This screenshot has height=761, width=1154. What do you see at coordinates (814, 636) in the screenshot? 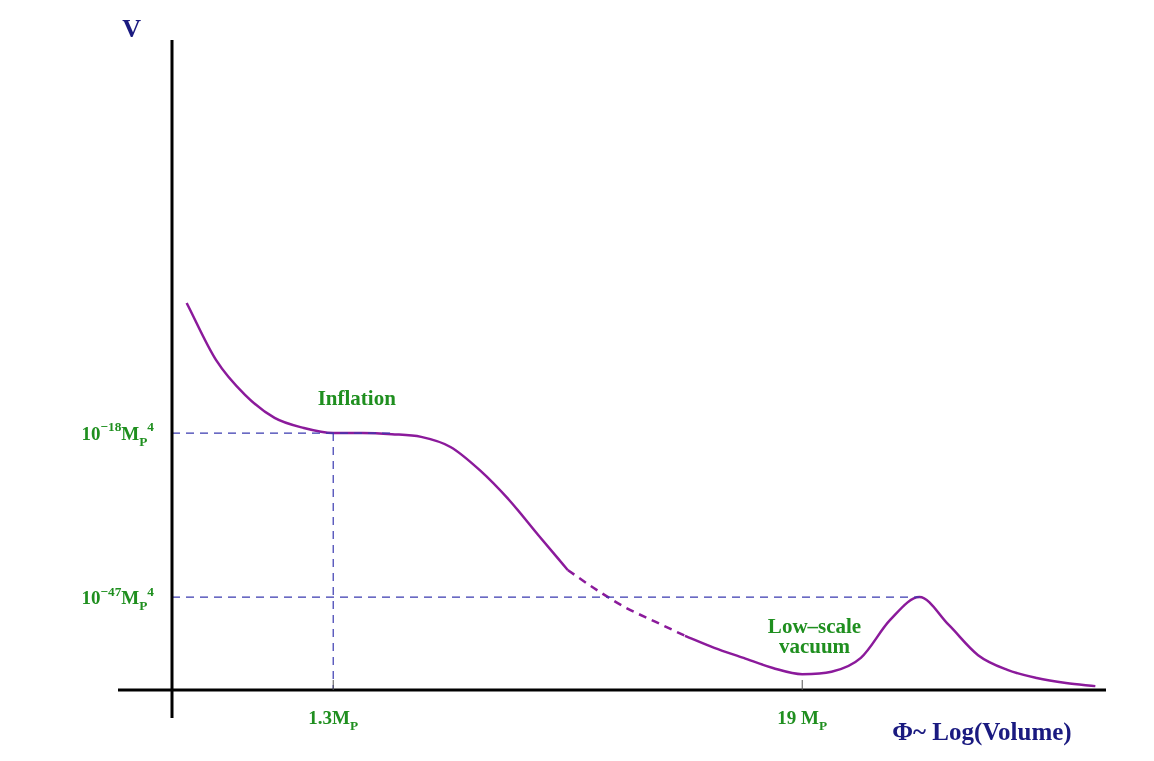
I see `annotation: Low–scale vacuum` at bounding box center [814, 636].